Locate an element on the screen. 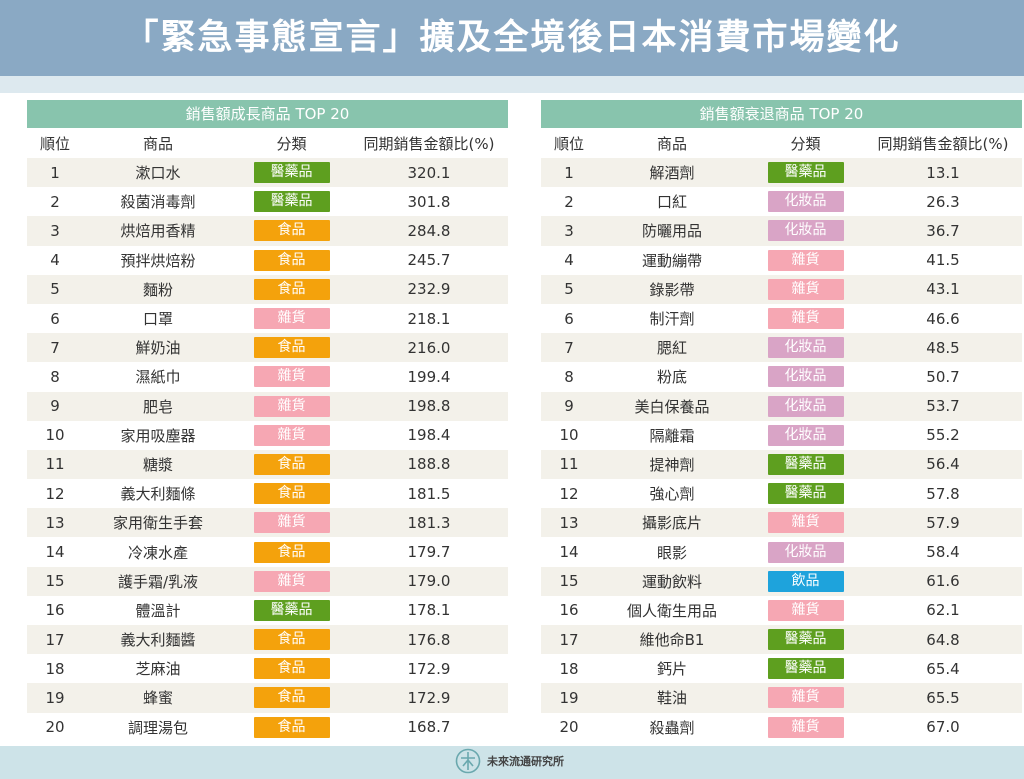 The width and height of the screenshot is (1024, 779). table-row: 2 口紅 化妝品 26.3 is located at coordinates (781, 201).